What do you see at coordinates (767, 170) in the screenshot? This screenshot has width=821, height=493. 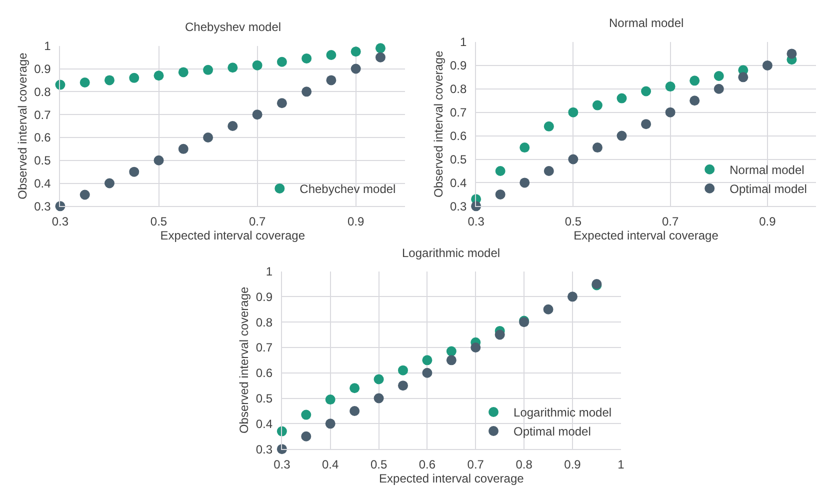 I see `legend-label: Normal model` at bounding box center [767, 170].